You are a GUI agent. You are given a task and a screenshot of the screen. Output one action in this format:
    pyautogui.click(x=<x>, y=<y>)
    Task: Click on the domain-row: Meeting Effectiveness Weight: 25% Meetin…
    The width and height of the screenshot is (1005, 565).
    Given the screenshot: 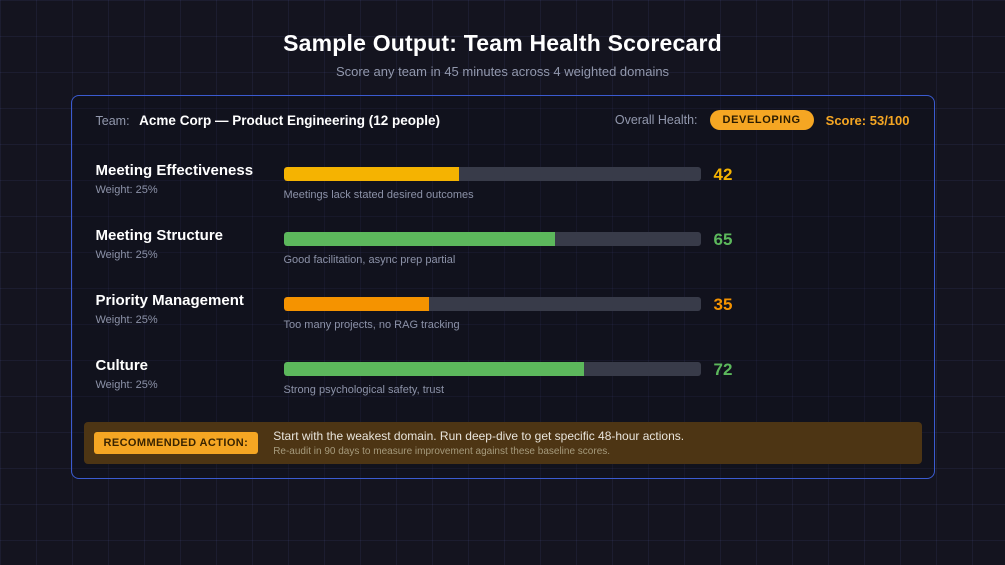 What is the action you would take?
    pyautogui.click(x=503, y=181)
    